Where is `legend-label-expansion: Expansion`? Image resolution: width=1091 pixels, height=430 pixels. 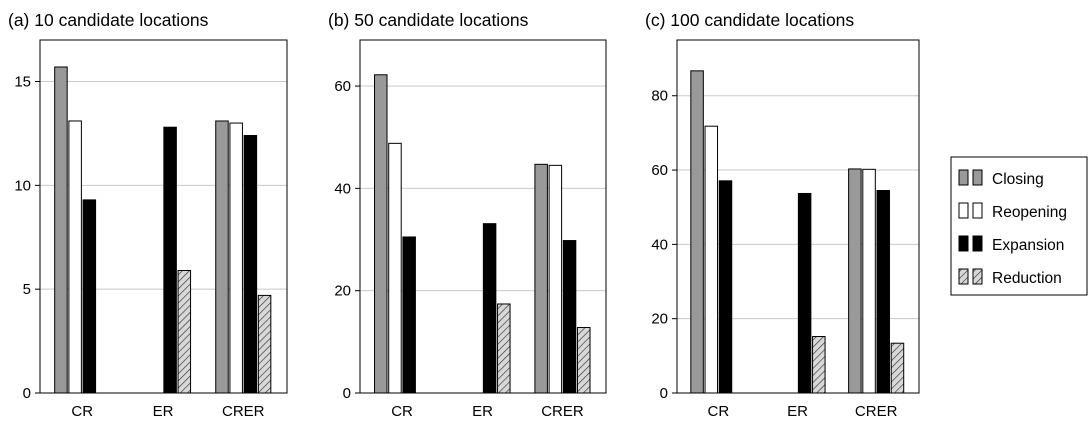
legend-label-expansion: Expansion is located at coordinates (1028, 245).